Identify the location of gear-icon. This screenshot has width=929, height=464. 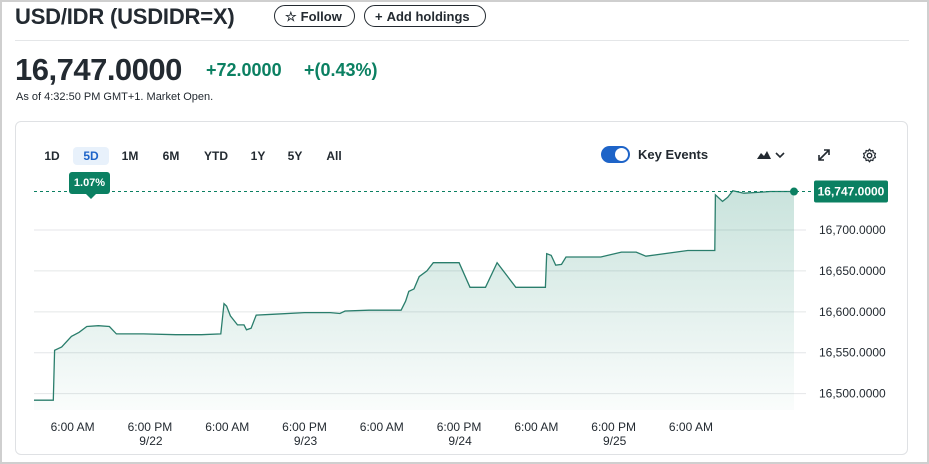
(869, 155).